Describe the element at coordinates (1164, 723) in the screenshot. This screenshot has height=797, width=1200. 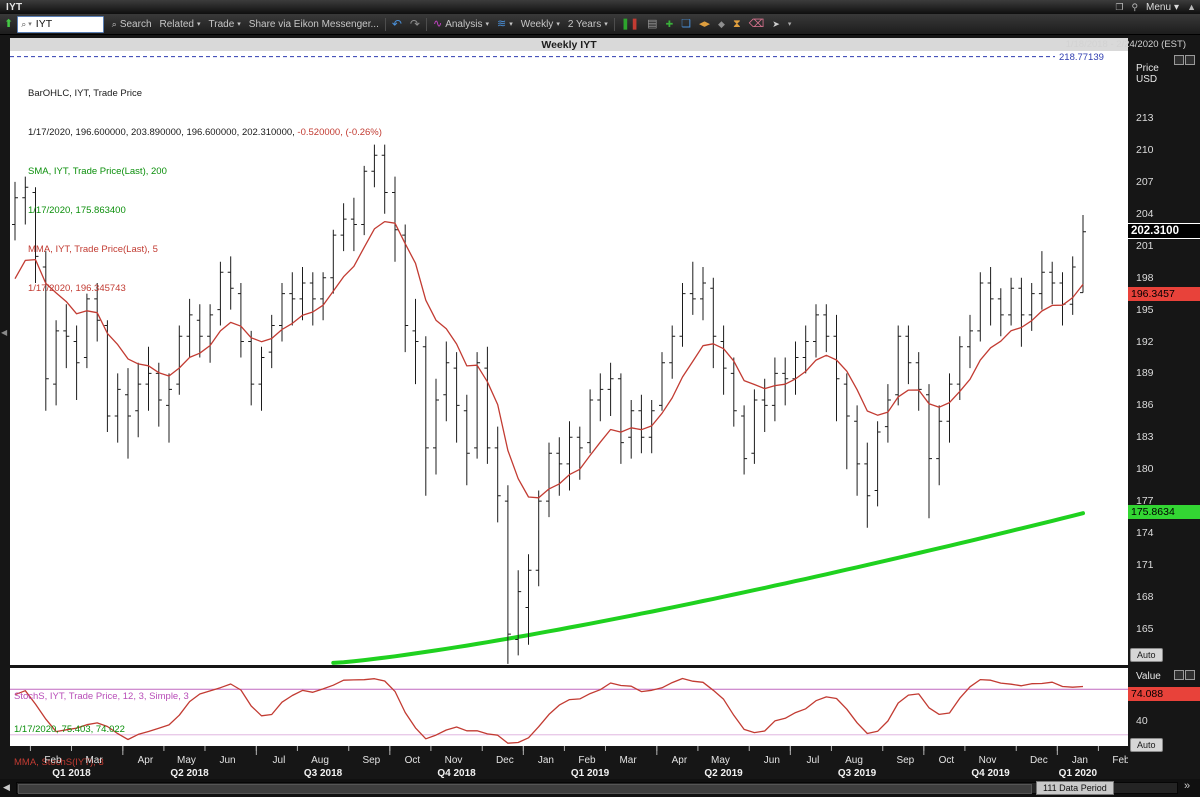
I see `value-axis: Value 74.088 40 Auto` at that location.